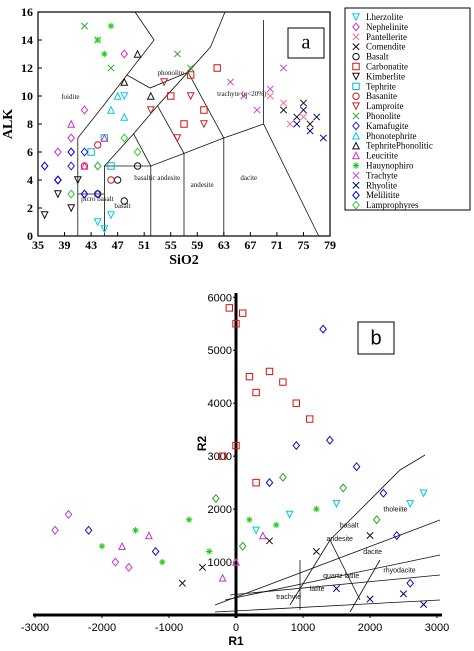  I want to click on x-tick-label: 47, so click(118, 245).